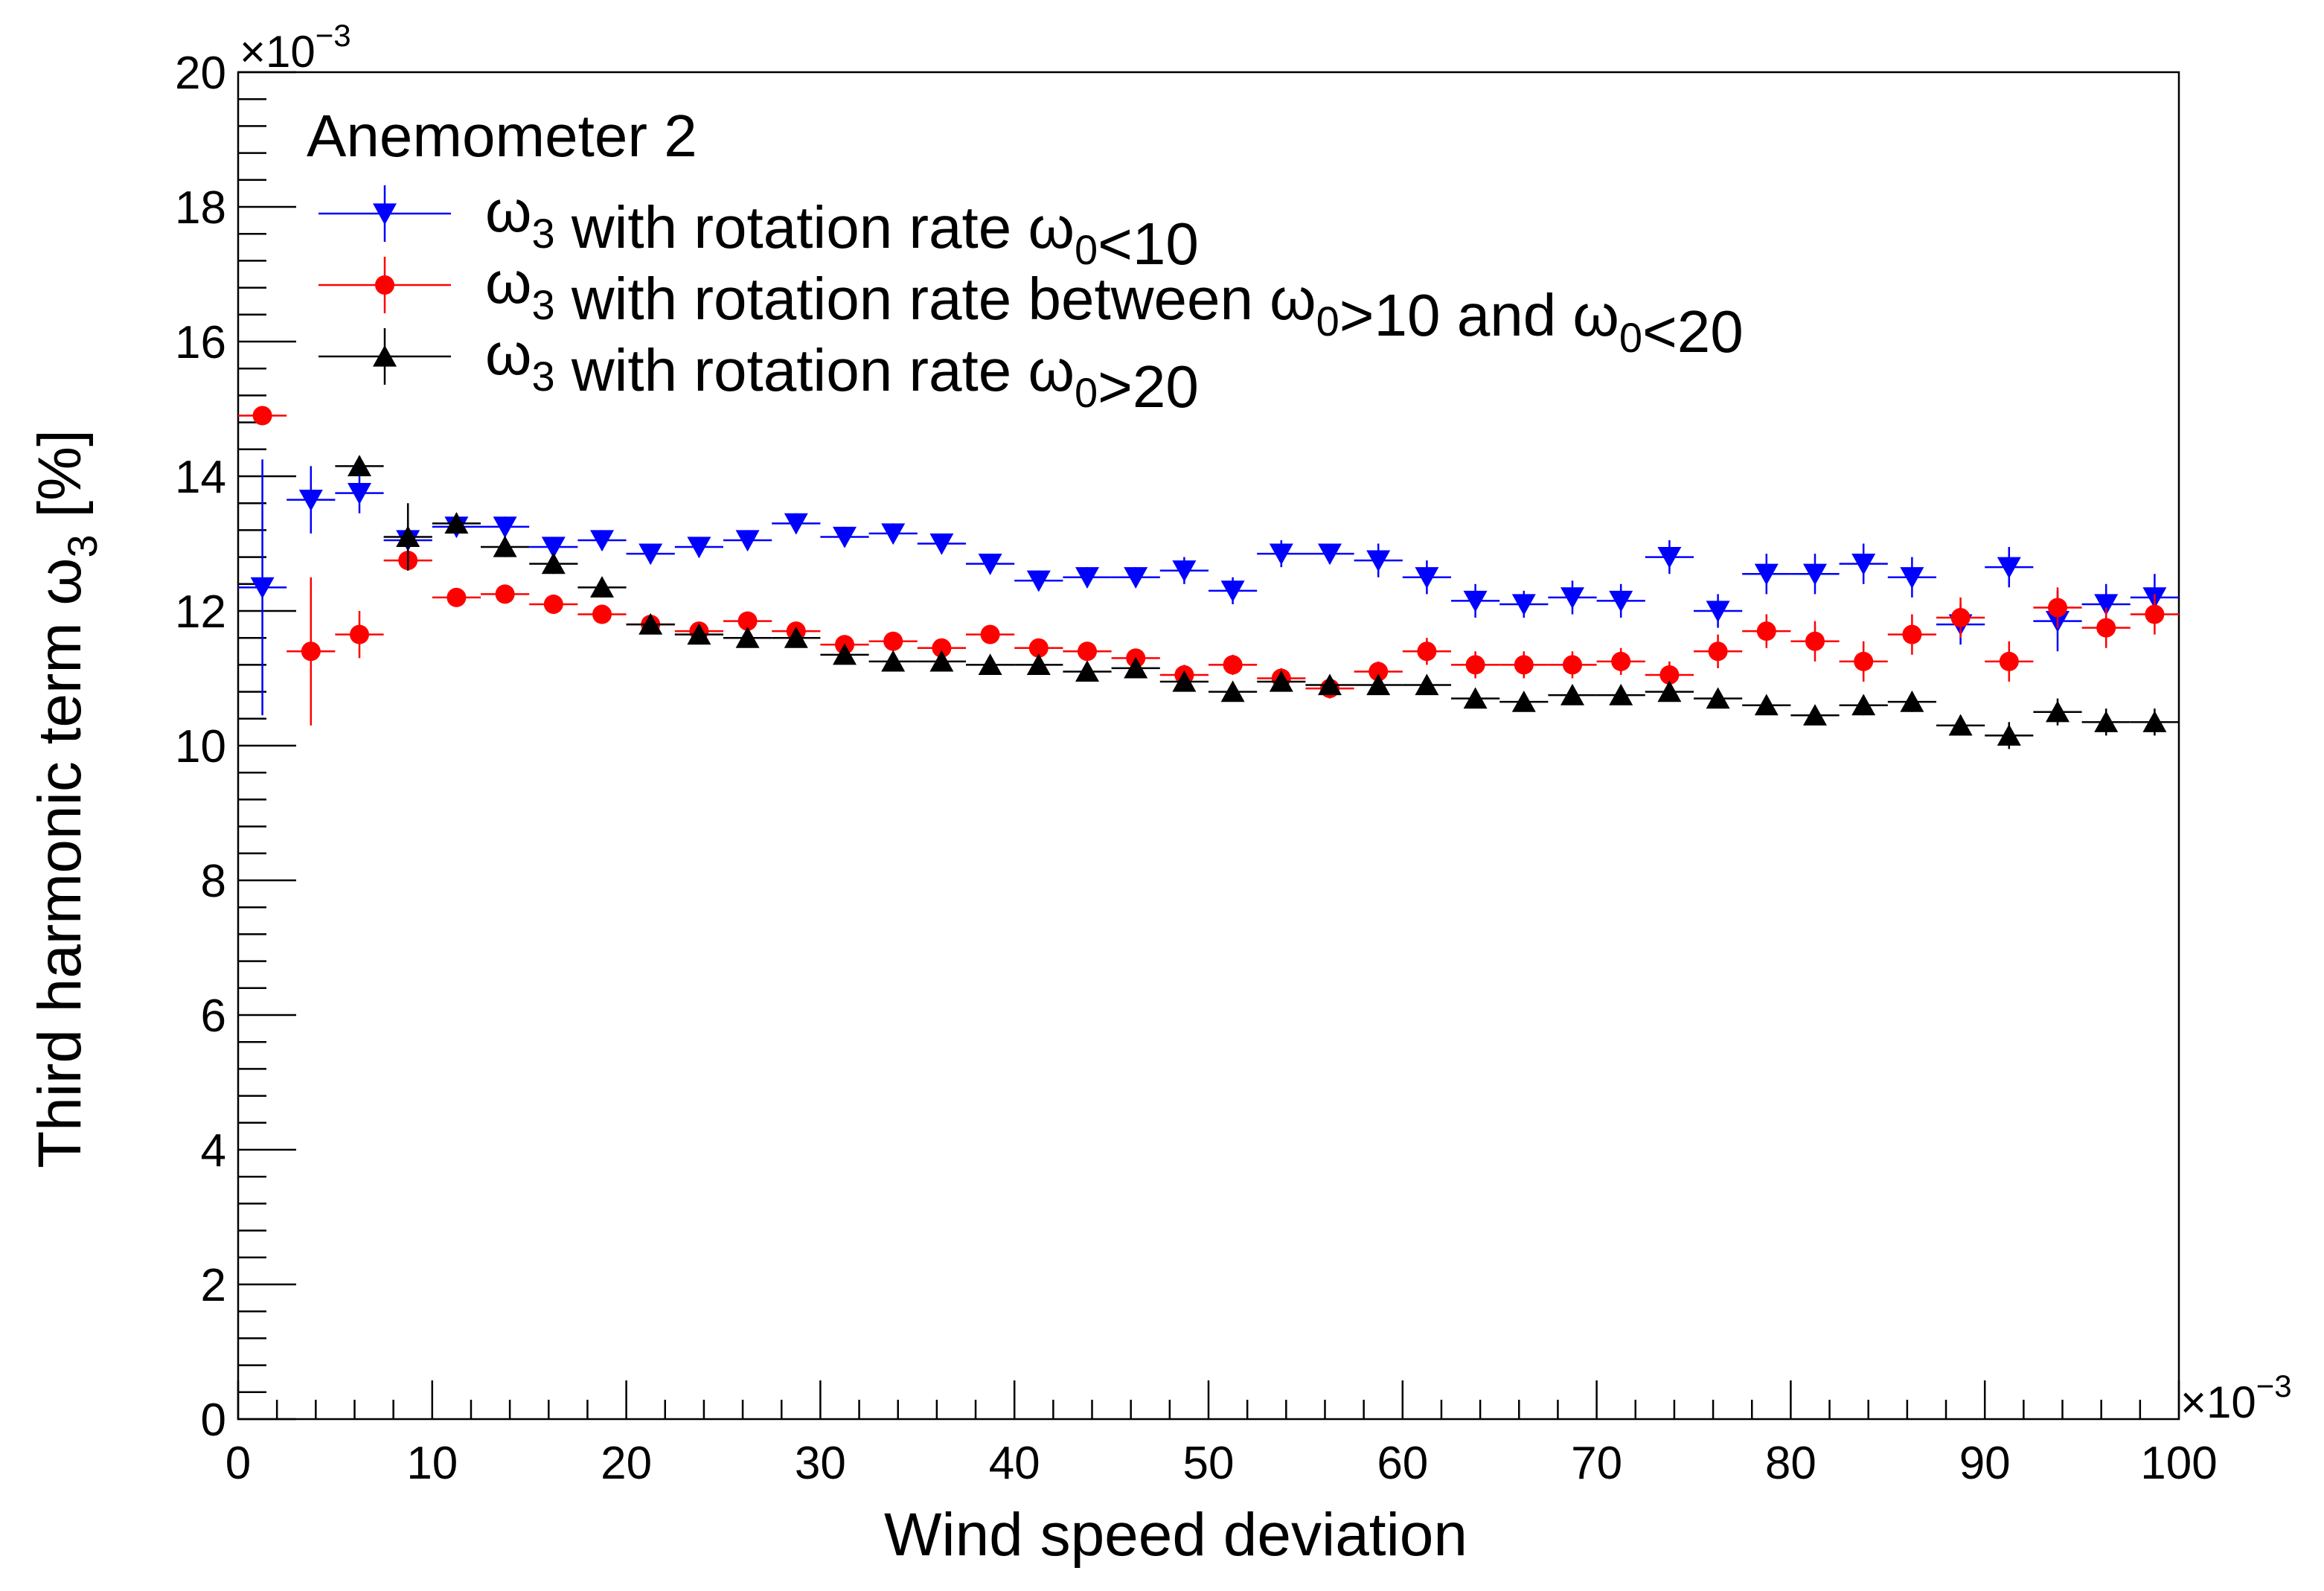 The width and height of the screenshot is (2324, 1591). I want to click on y-axis-title-main: Third harmonic term ω, so click(60, 863).